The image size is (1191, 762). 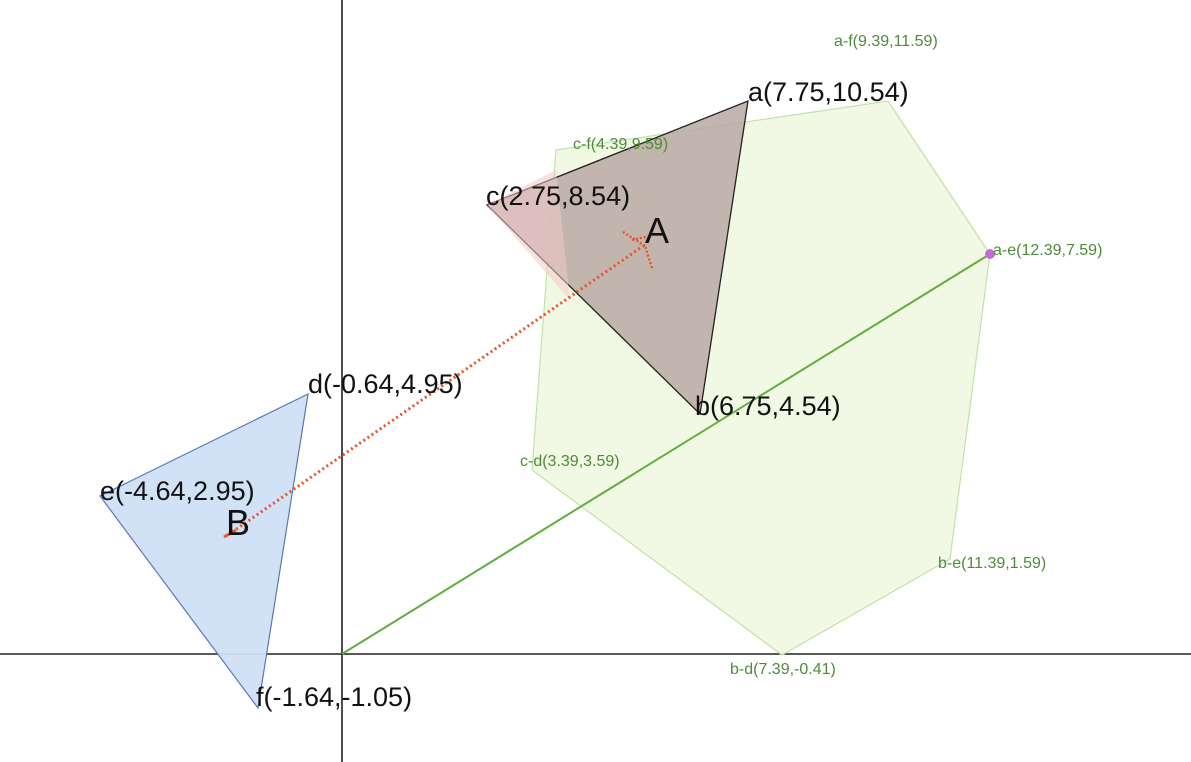 What do you see at coordinates (204, 551) in the screenshot?
I see `triangle-def` at bounding box center [204, 551].